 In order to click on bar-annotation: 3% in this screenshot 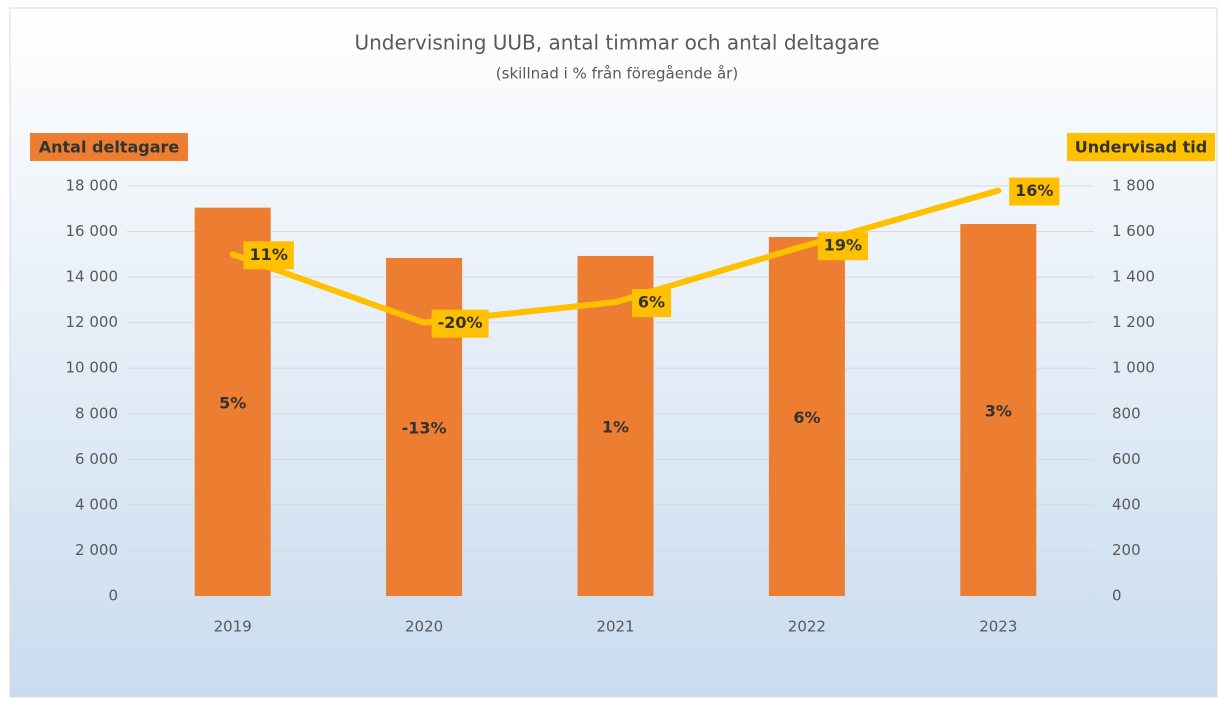, I will do `click(998, 411)`.